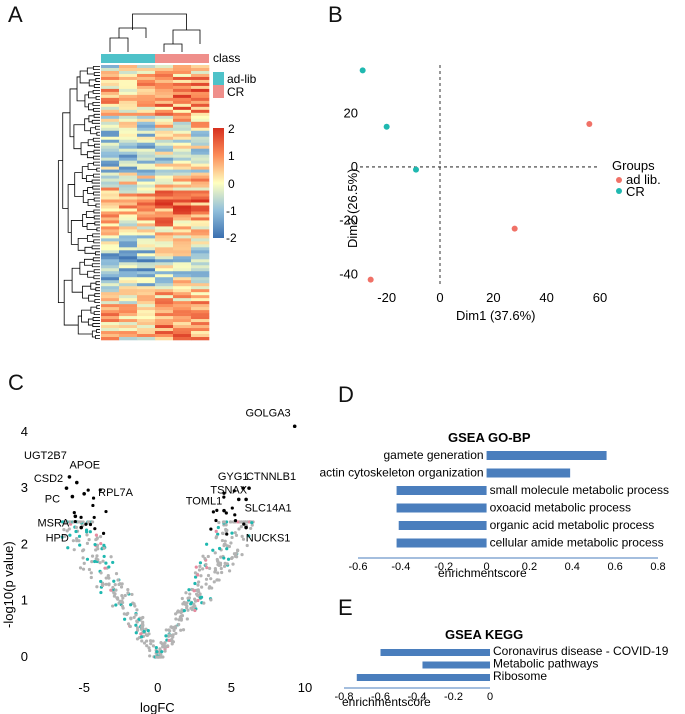  Describe the element at coordinates (228, 490) in the screenshot. I see `volcano-gene-label: TSNAX` at that location.